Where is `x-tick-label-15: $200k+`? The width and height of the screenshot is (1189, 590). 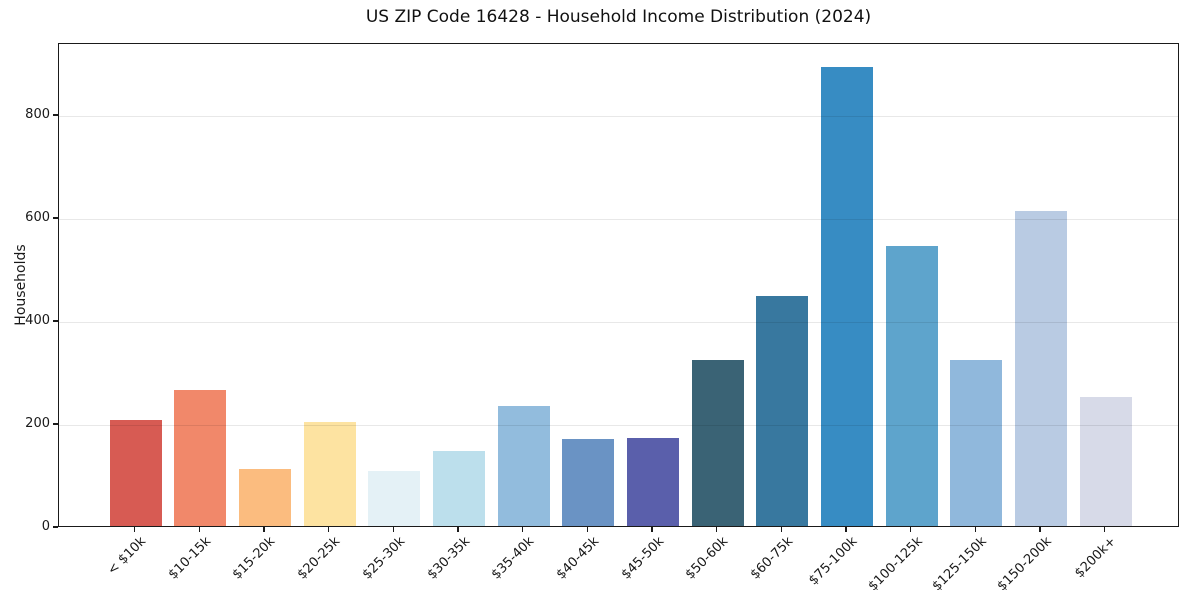
x-tick-label-15: $200k+ is located at coordinates (1096, 558).